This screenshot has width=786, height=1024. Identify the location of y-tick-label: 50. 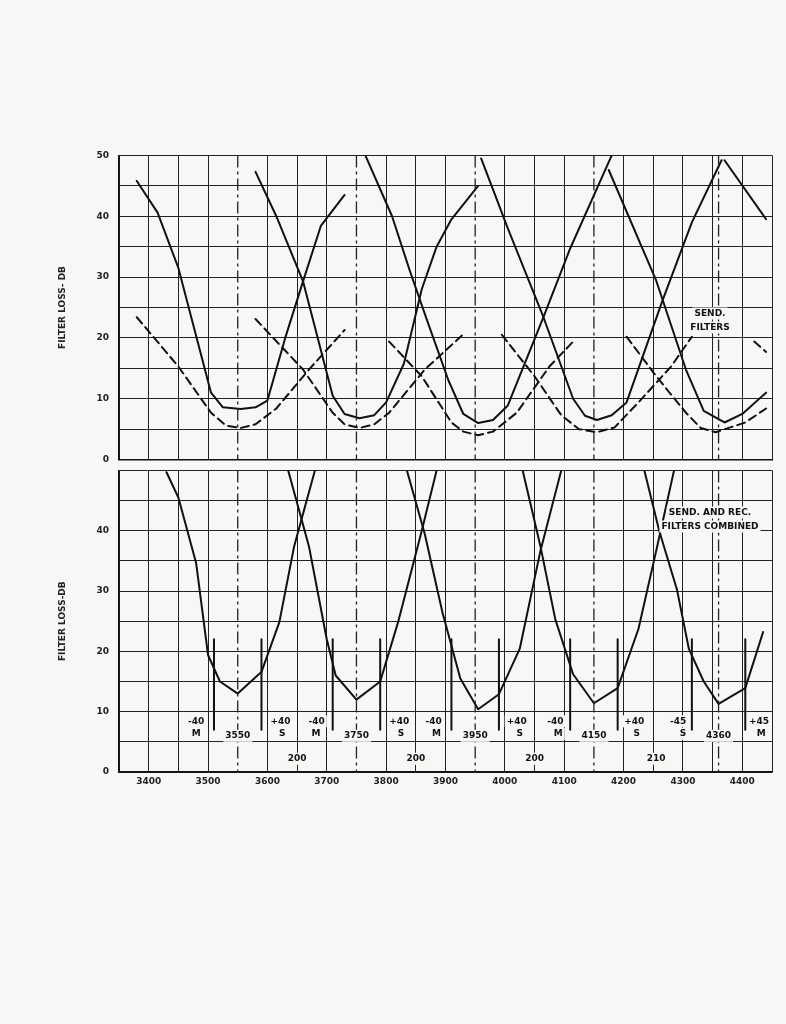
(102, 154).